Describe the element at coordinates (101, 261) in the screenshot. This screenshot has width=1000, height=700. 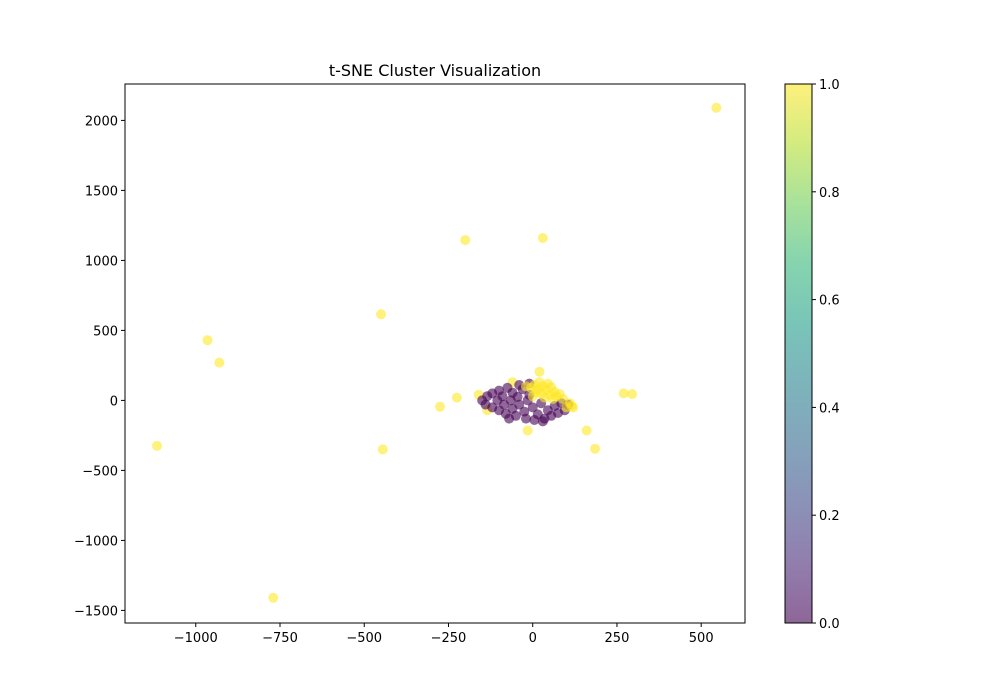
I see `y-tick-label: 1000` at that location.